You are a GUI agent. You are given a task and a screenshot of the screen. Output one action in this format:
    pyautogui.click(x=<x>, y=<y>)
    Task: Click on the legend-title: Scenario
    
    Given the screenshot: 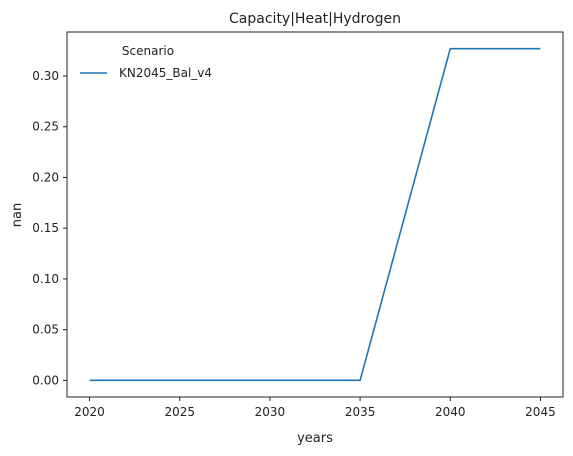 What is the action you would take?
    pyautogui.click(x=148, y=51)
    